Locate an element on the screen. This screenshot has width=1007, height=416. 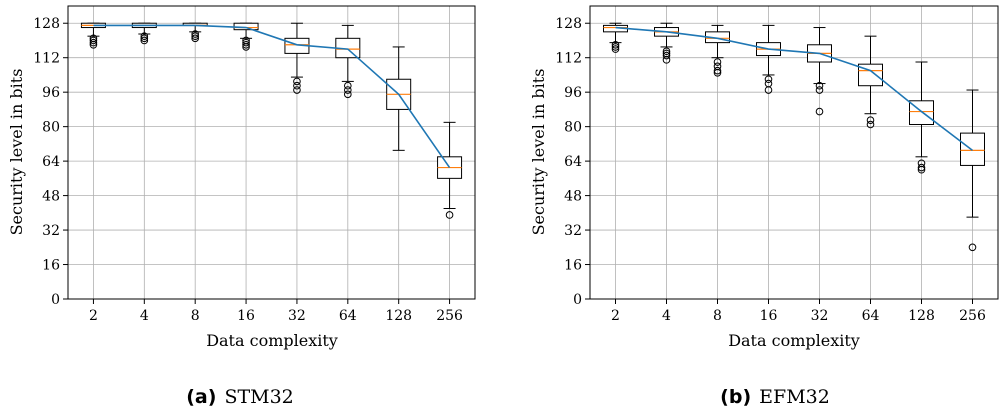
caption: (b) EFM32 is located at coordinates (775, 397).